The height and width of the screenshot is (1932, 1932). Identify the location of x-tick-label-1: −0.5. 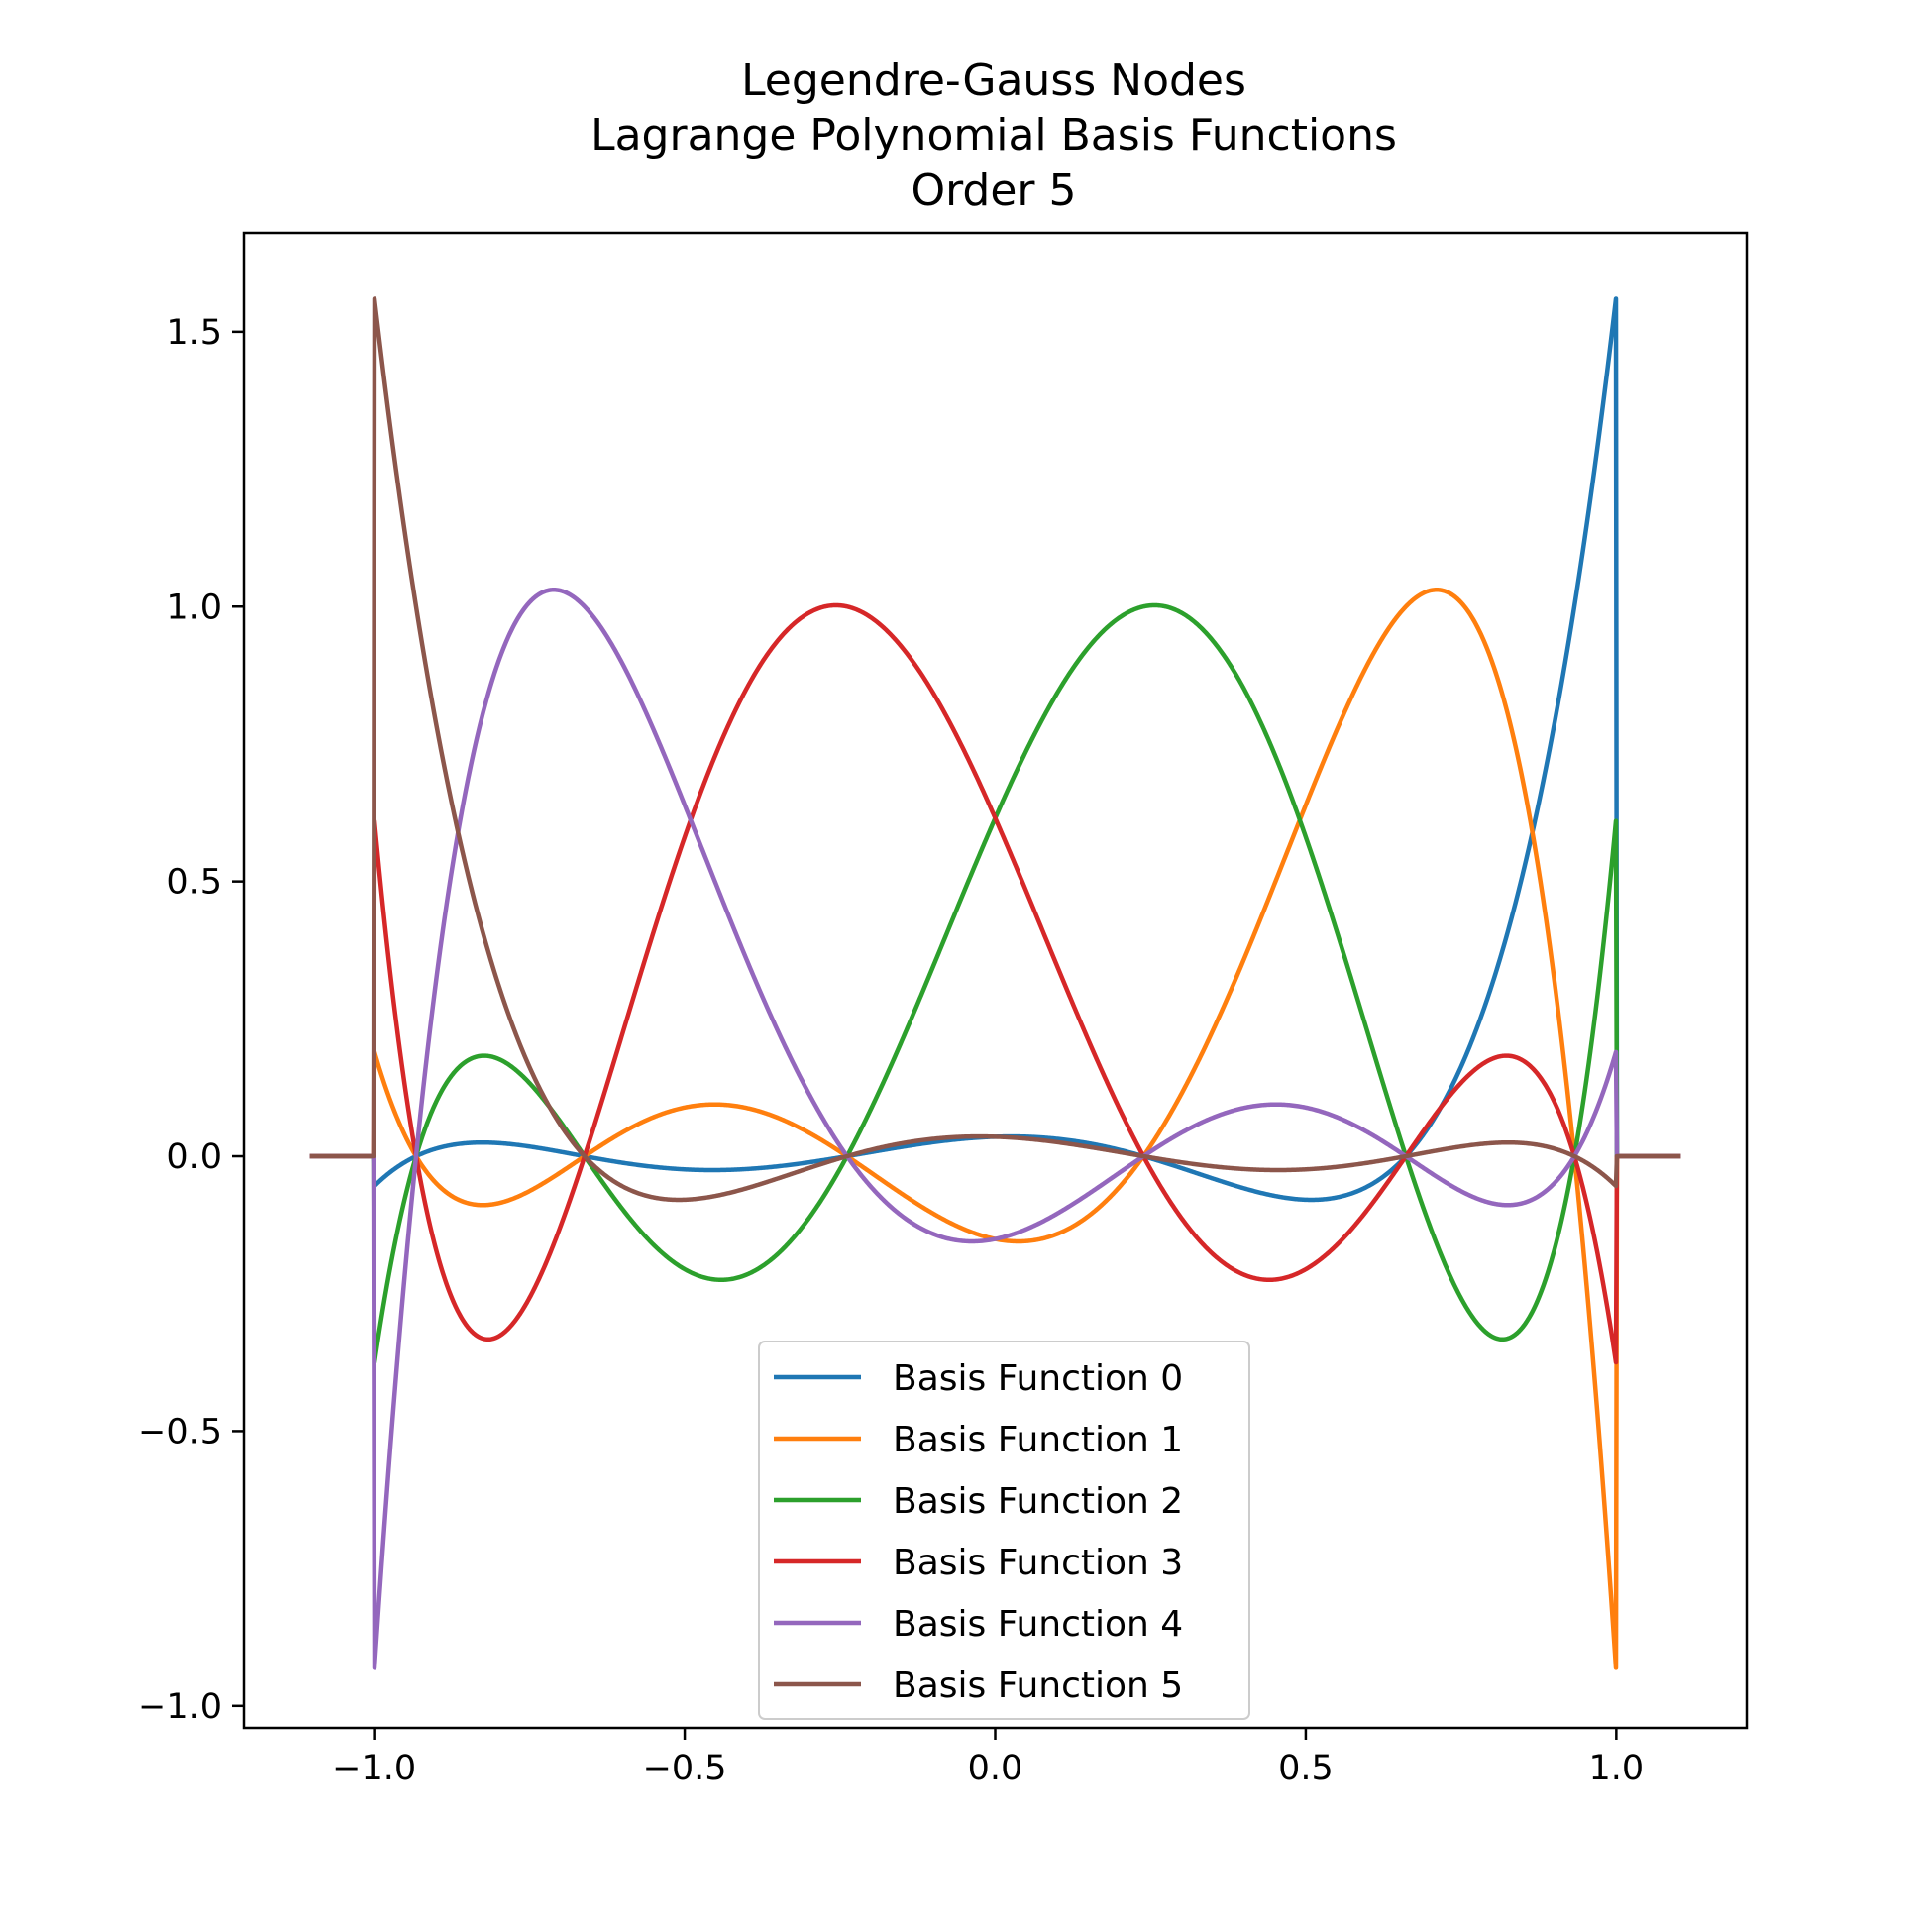
(685, 1769).